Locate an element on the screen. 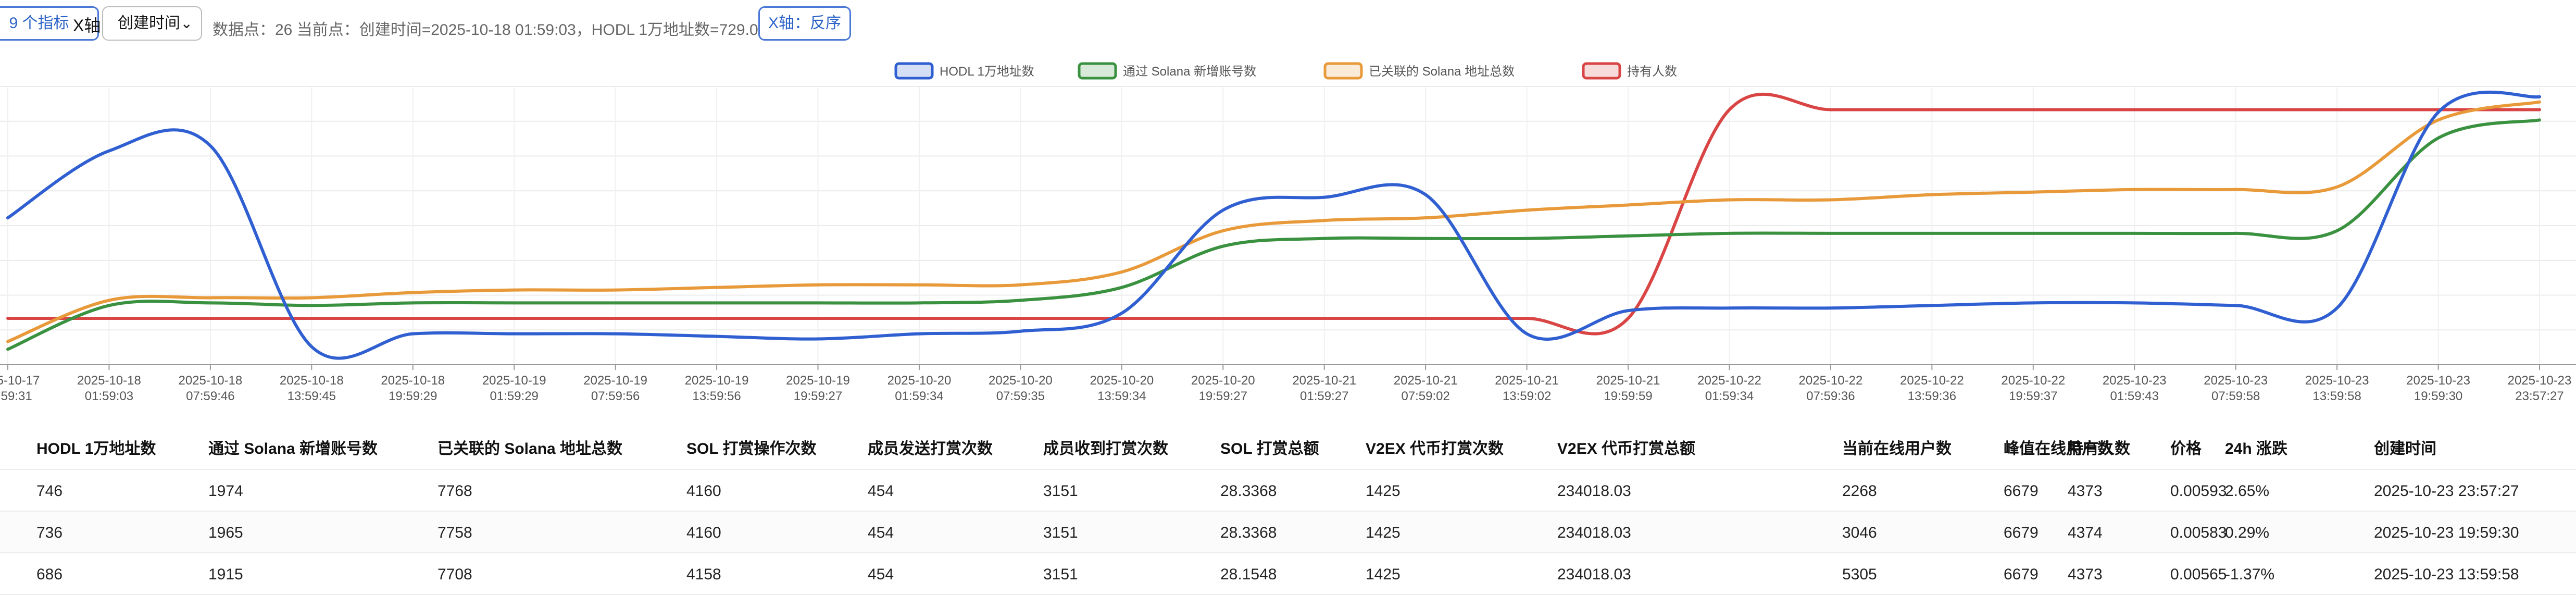 Image resolution: width=2576 pixels, height=595 pixels. table-cell: 0.00565 is located at coordinates (2198, 574).